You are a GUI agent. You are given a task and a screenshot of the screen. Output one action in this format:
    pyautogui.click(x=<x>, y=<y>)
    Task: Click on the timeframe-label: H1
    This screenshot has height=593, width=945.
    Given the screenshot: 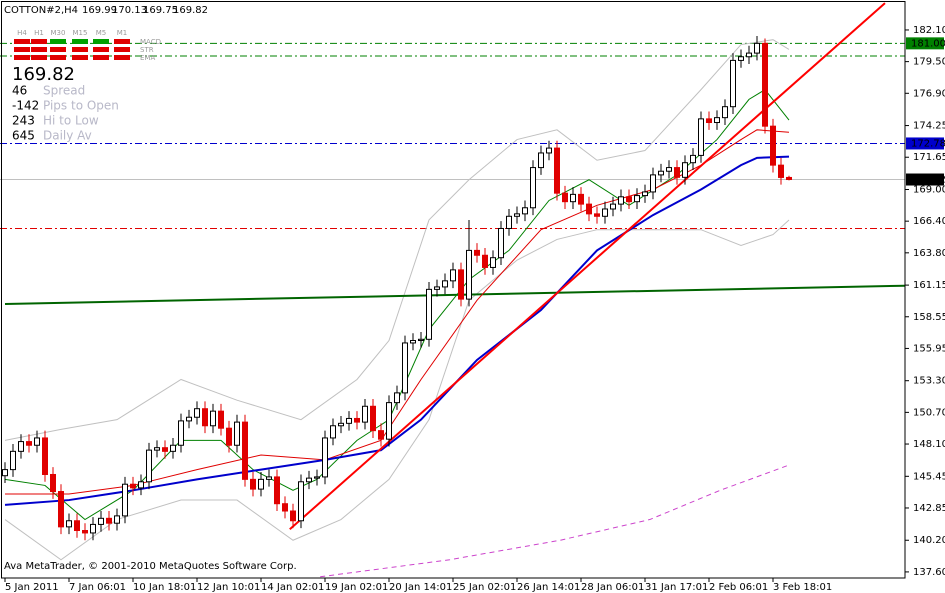 What is the action you would take?
    pyautogui.click(x=39, y=33)
    